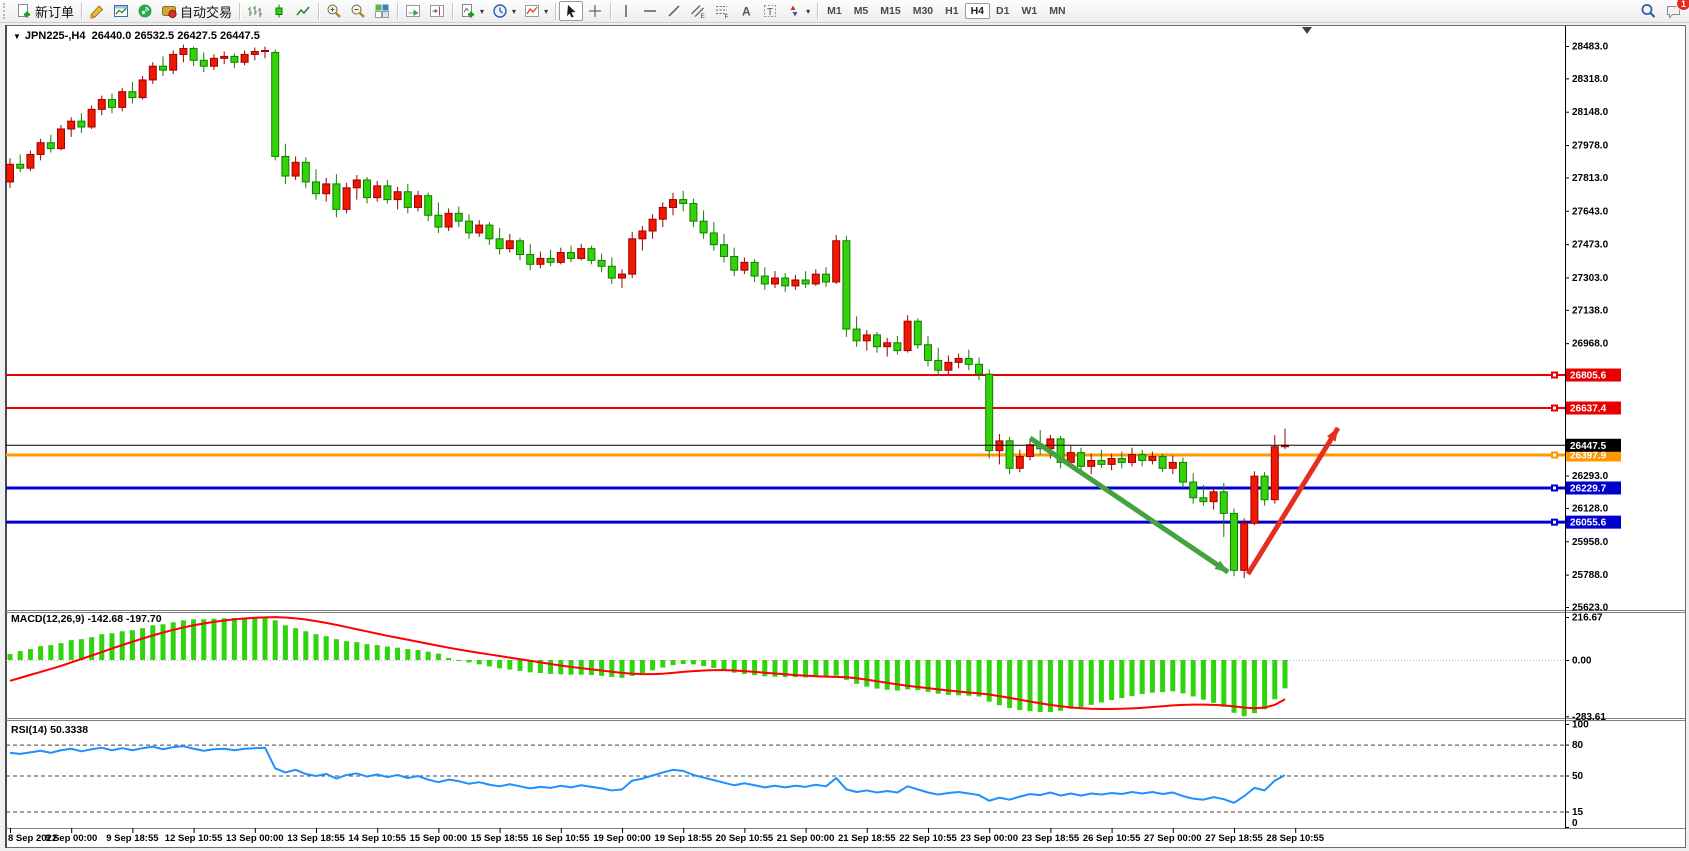  Describe the element at coordinates (1575, 823) in the screenshot. I see `rsi-axis-label: 0` at that location.